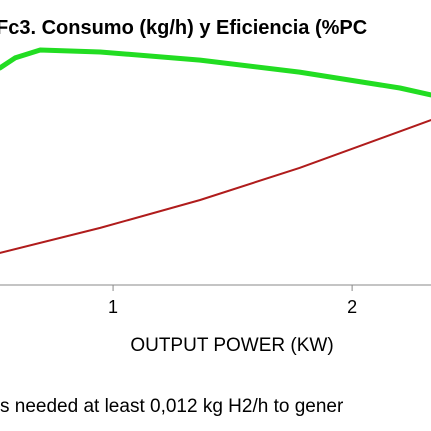 This screenshot has height=431, width=431. What do you see at coordinates (172, 406) in the screenshot?
I see `caption: s needed at least 0,012 kg H2/h to gener` at bounding box center [172, 406].